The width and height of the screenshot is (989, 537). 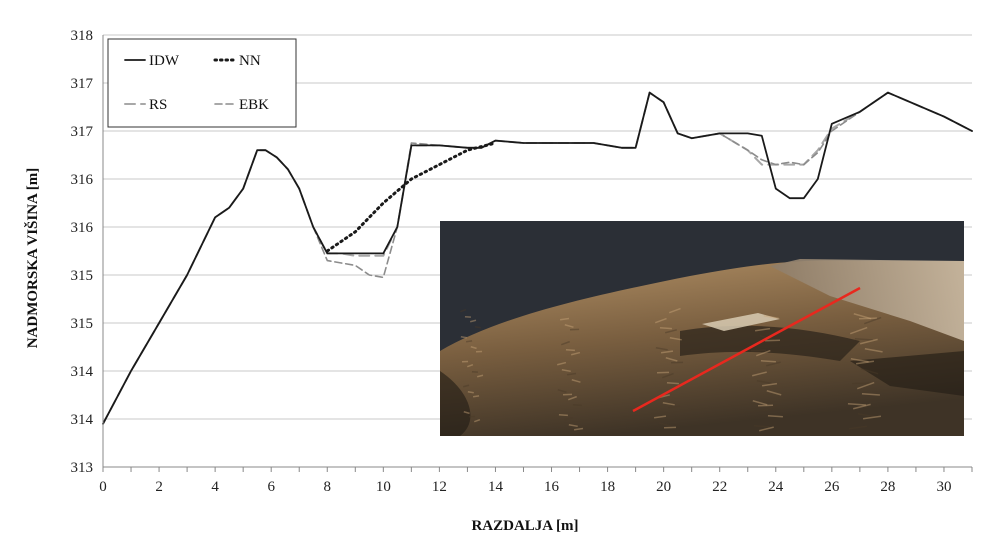 I want to click on x-tick-label: 30, so click(x=943, y=487).